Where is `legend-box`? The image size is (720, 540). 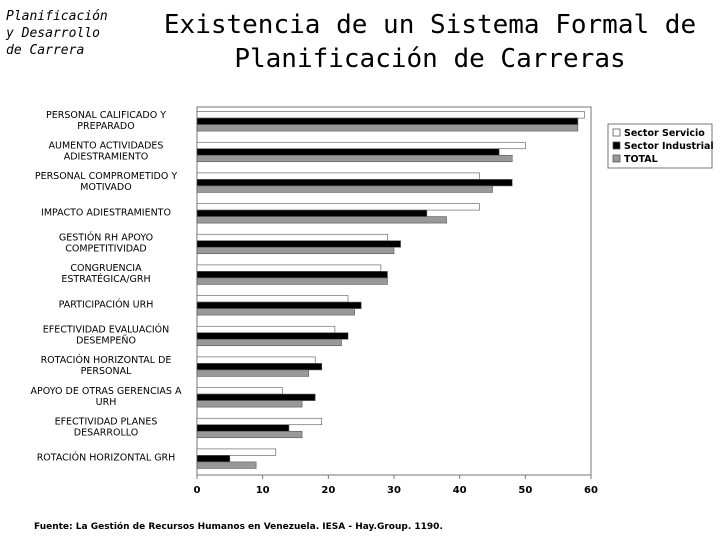
legend-box is located at coordinates (660, 146).